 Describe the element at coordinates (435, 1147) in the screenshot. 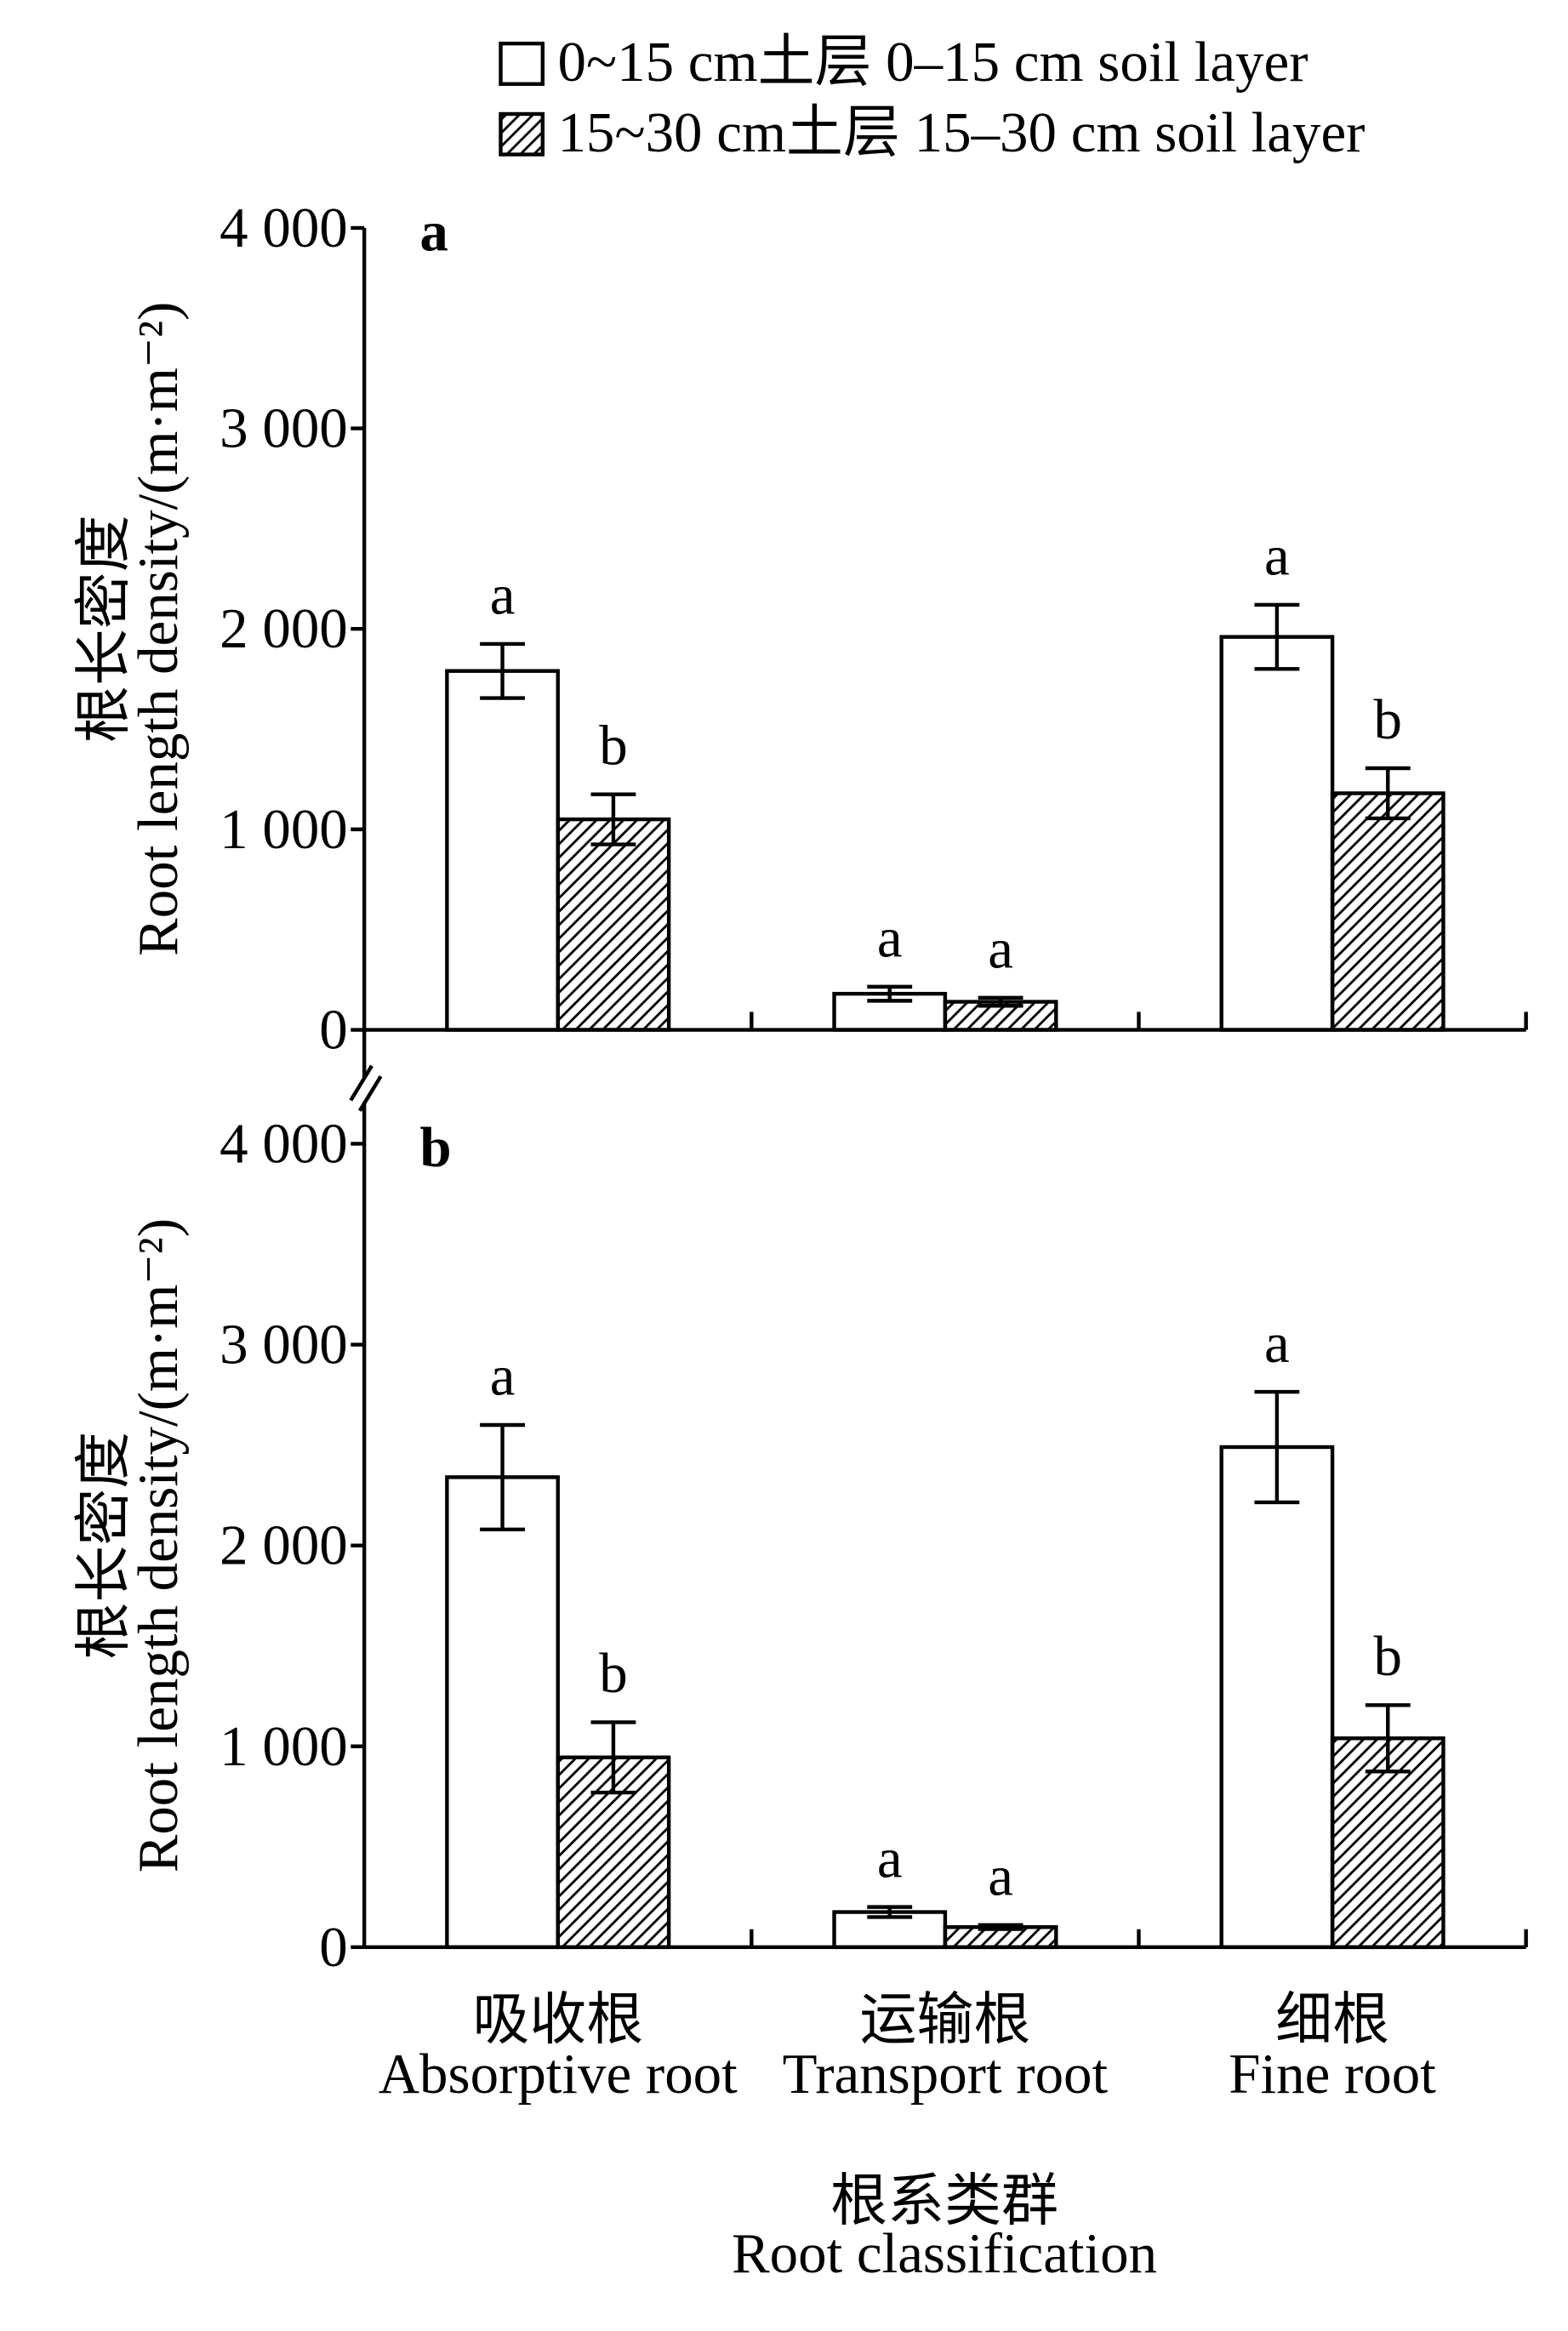

I see `panel-label: b` at that location.